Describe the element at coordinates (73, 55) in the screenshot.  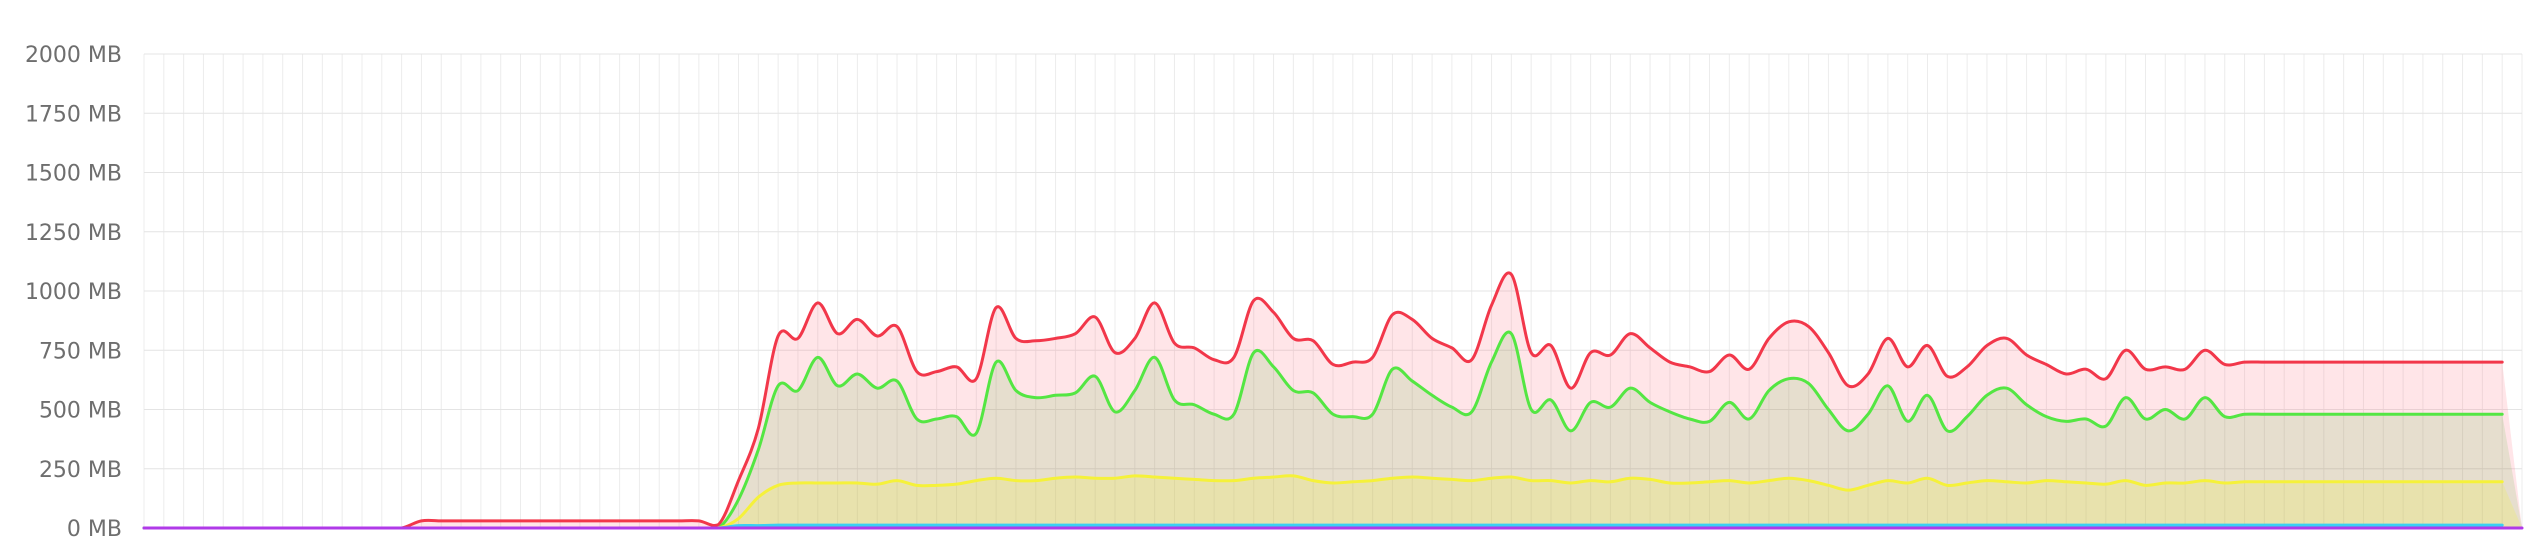
I see `y-tick-label: 2000 MB` at that location.